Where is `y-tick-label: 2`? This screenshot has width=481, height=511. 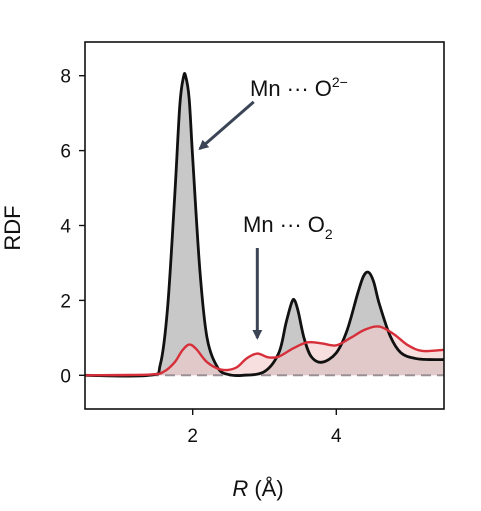 y-tick-label: 2 is located at coordinates (65, 301).